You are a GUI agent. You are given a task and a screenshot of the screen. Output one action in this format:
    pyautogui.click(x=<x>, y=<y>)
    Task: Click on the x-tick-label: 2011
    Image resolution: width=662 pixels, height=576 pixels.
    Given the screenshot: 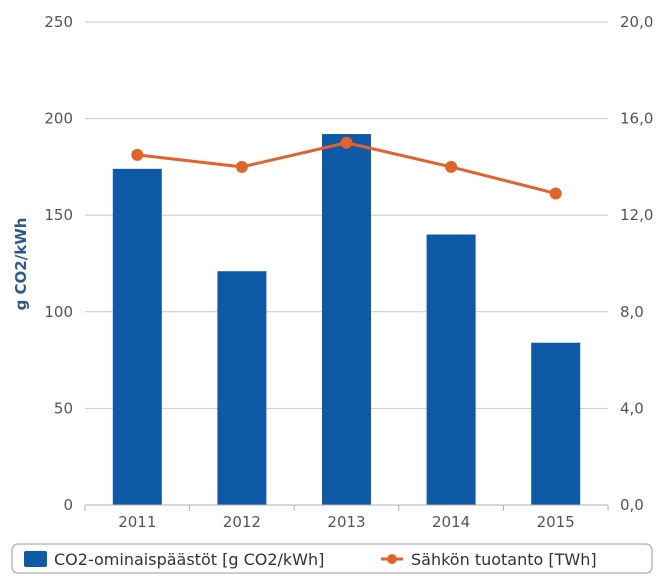 What is the action you would take?
    pyautogui.click(x=137, y=522)
    